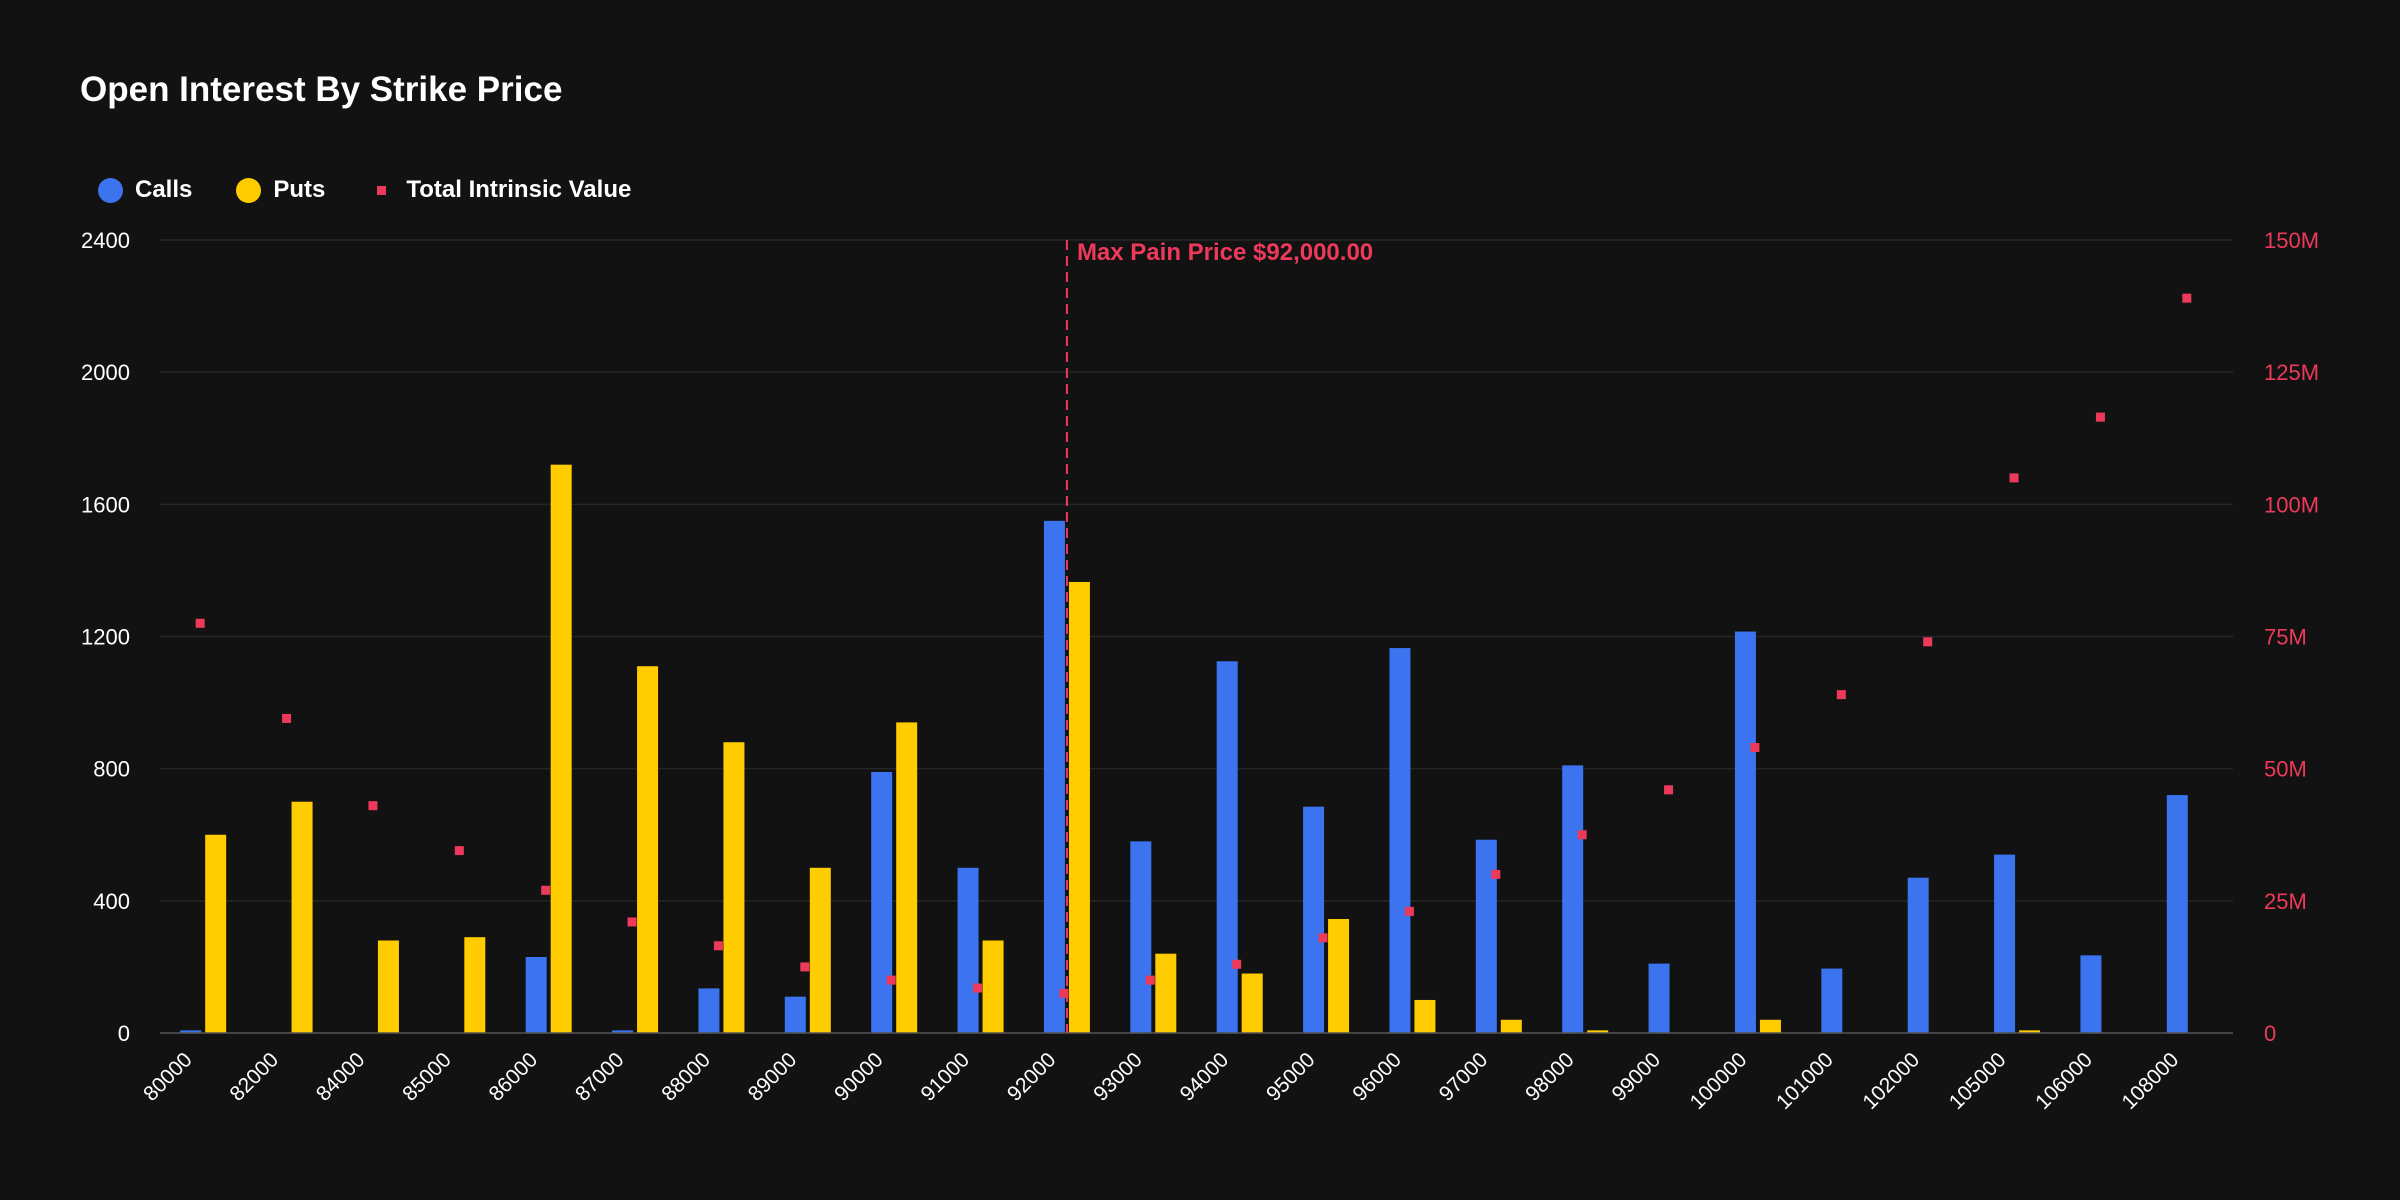 The width and height of the screenshot is (2400, 1200). Describe the element at coordinates (427, 1077) in the screenshot. I see `x-tick-label: 85000` at that location.